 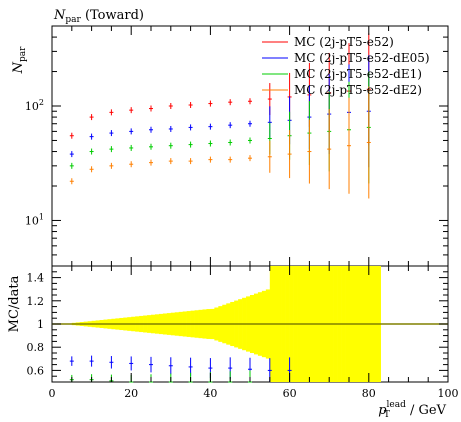 What do you see at coordinates (112, 15) in the screenshot?
I see `chart-title-rest: (Toward)` at bounding box center [112, 15].